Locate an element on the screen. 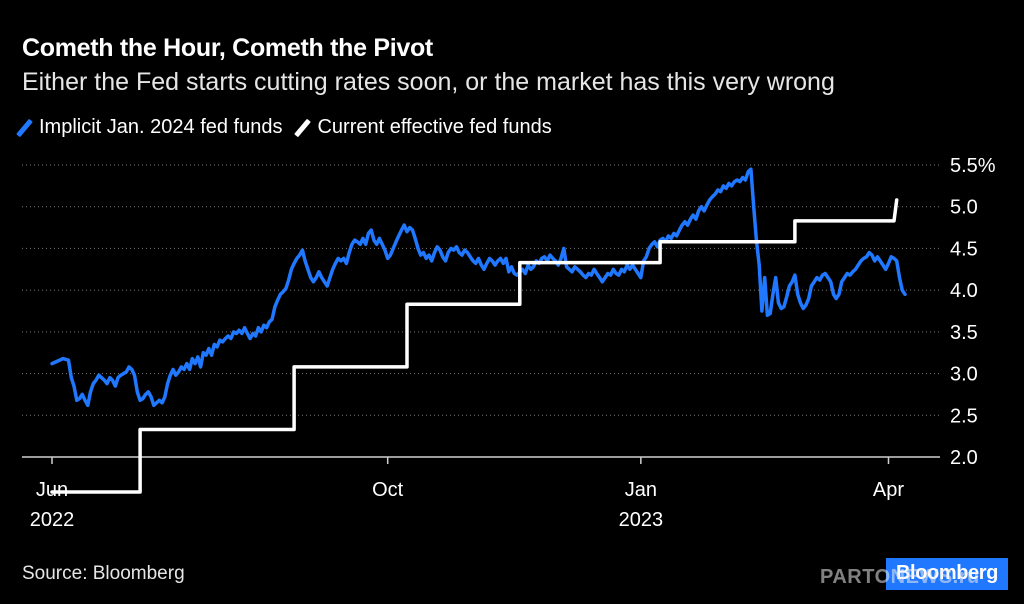  legend-item-implicit: Implicit Jan. 2024 fed funds is located at coordinates (149, 127).